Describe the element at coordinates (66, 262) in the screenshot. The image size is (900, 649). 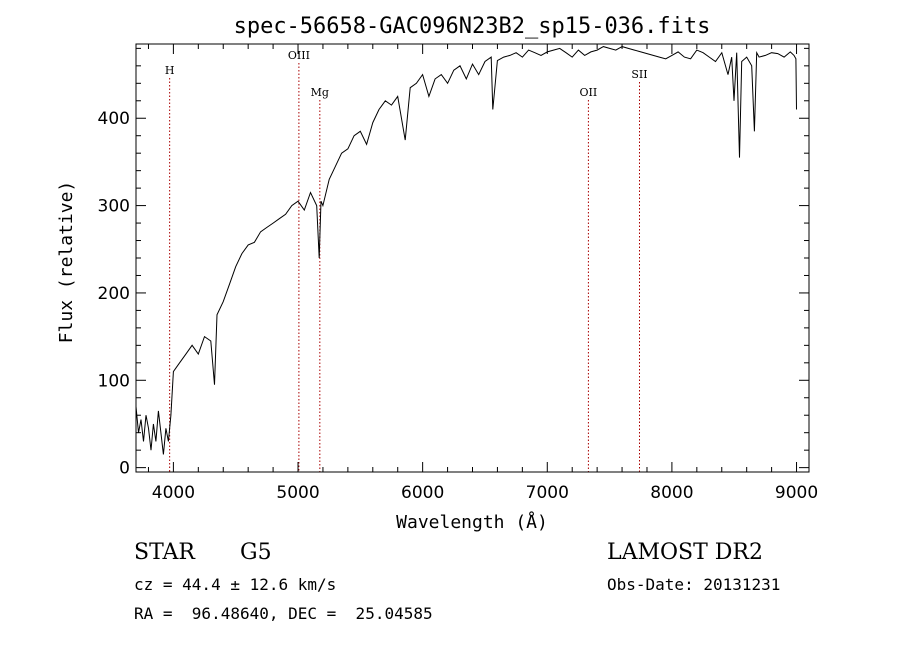
I see `y-axis-label: Flux (relative)` at that location.